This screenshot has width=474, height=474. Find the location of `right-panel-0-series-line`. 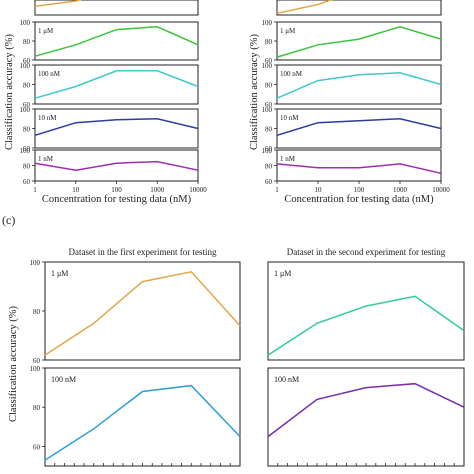

right-panel-0-series-line is located at coordinates (304, 7).